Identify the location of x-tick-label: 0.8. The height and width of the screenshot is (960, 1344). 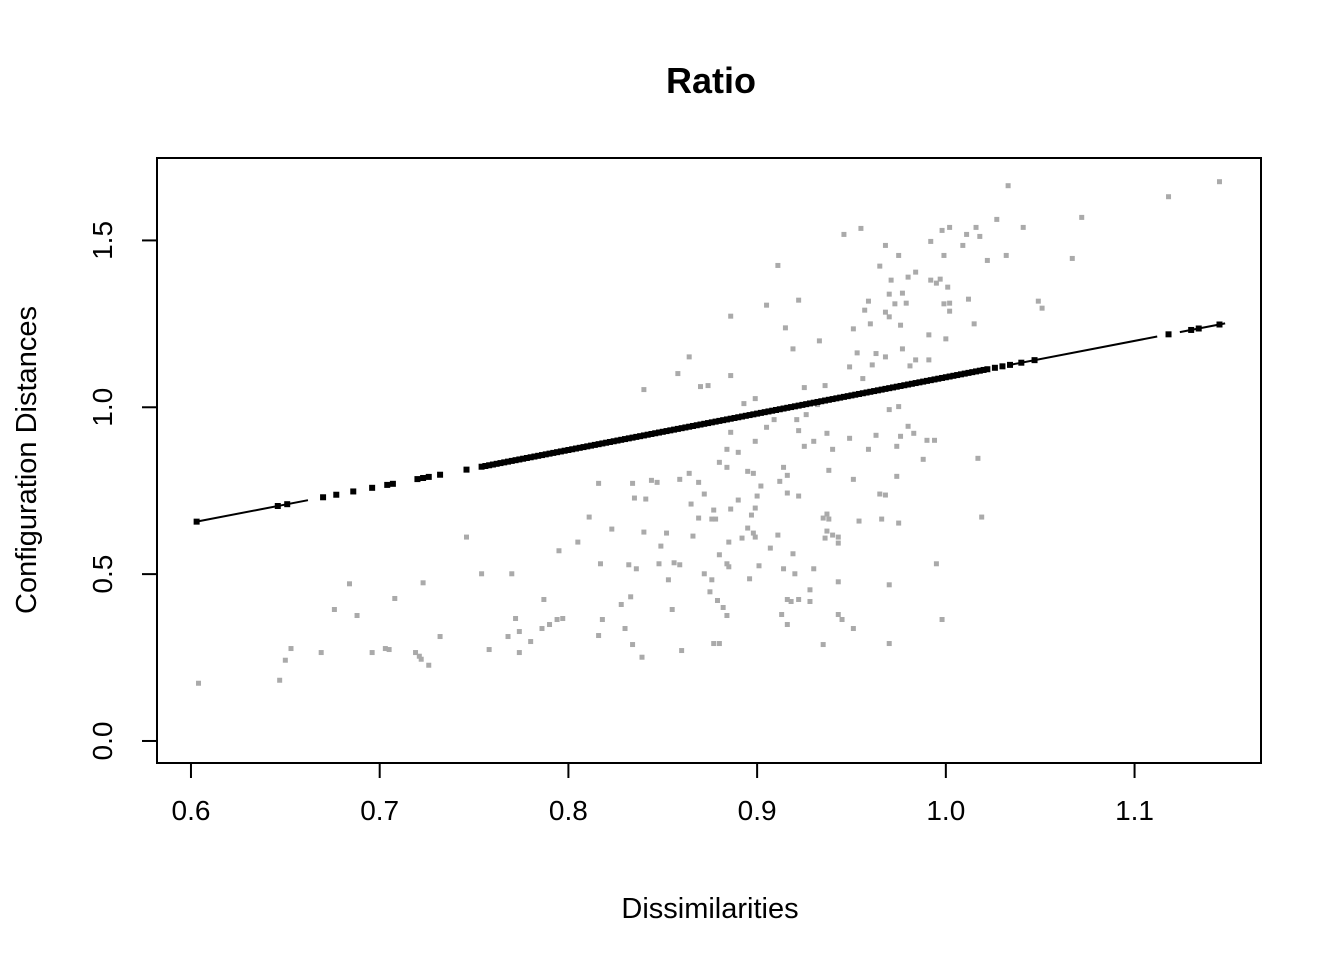
(568, 810).